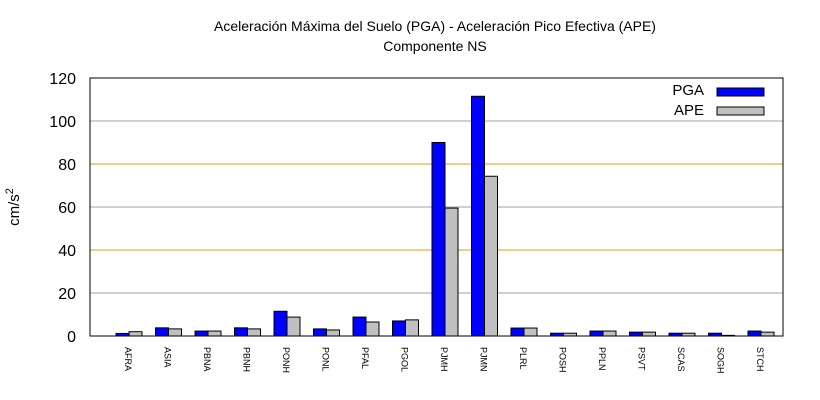  What do you see at coordinates (563, 360) in the screenshot?
I see `x-tick-label: POSH` at bounding box center [563, 360].